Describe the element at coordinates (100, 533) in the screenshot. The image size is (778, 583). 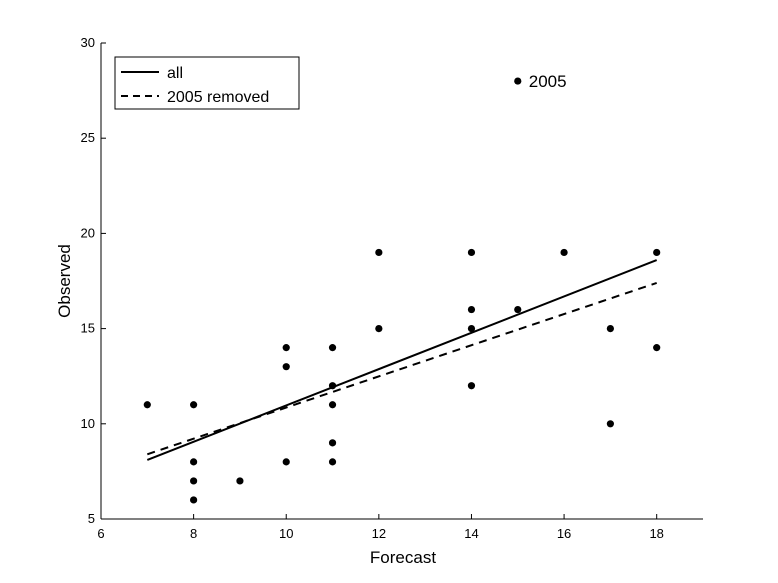
I see `x-tick-label-6: 6` at that location.